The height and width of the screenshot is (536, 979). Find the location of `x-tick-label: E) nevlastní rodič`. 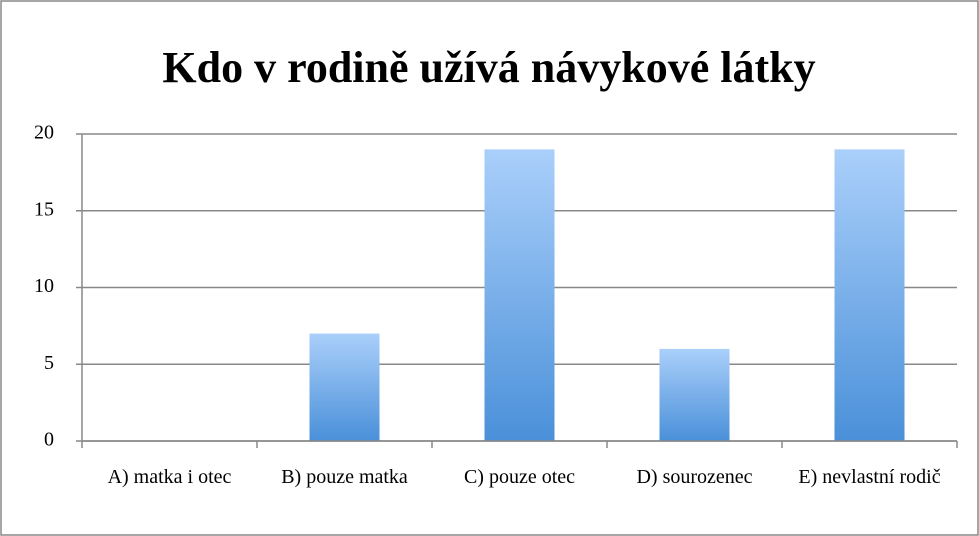

x-tick-label: E) nevlastní rodič is located at coordinates (869, 477).